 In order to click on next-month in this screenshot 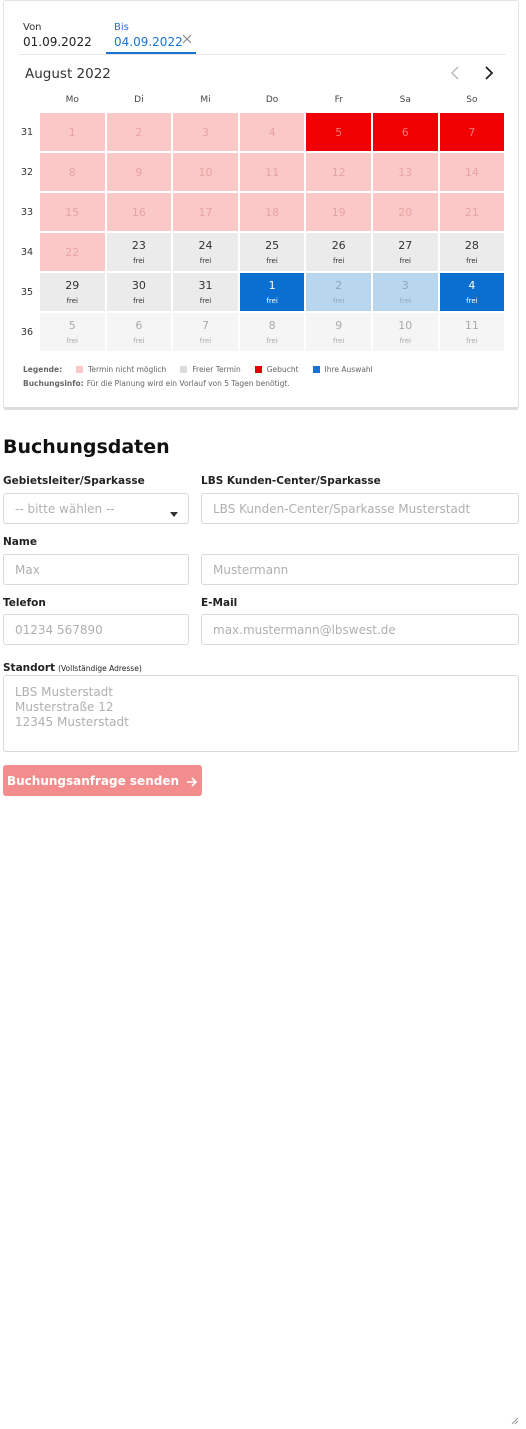, I will do `click(489, 73)`.